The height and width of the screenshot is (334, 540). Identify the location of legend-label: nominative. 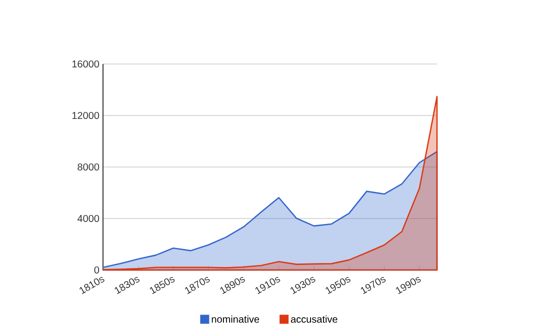
(236, 319).